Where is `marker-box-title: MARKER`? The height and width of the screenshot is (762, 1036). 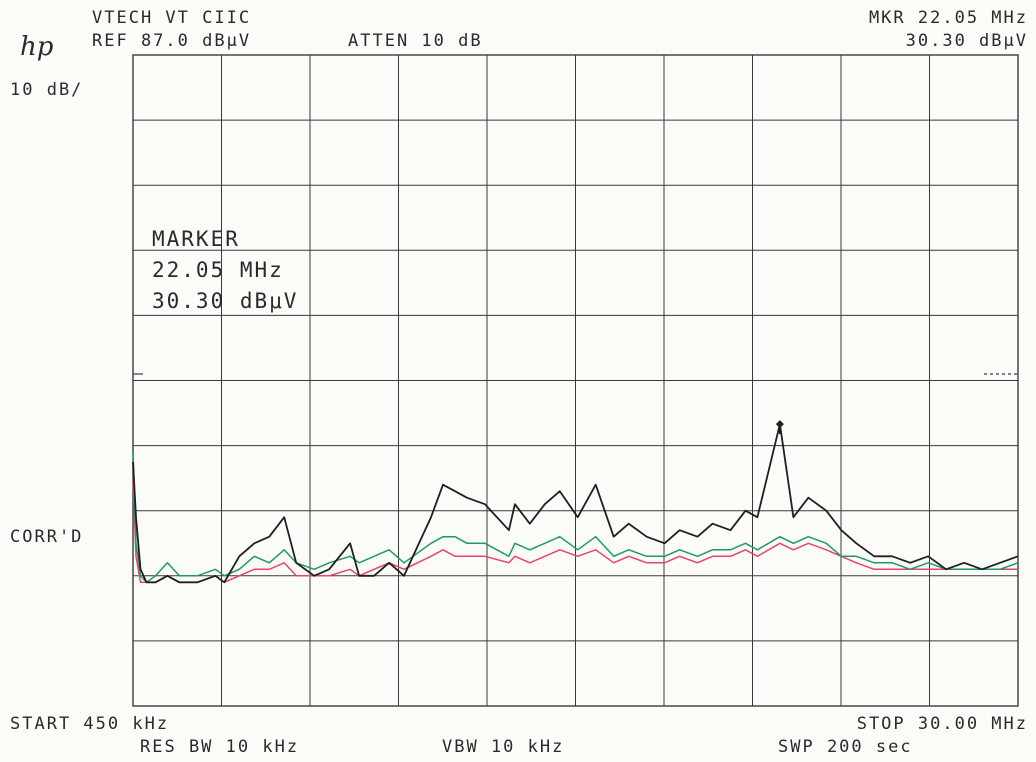 marker-box-title: MARKER is located at coordinates (196, 239).